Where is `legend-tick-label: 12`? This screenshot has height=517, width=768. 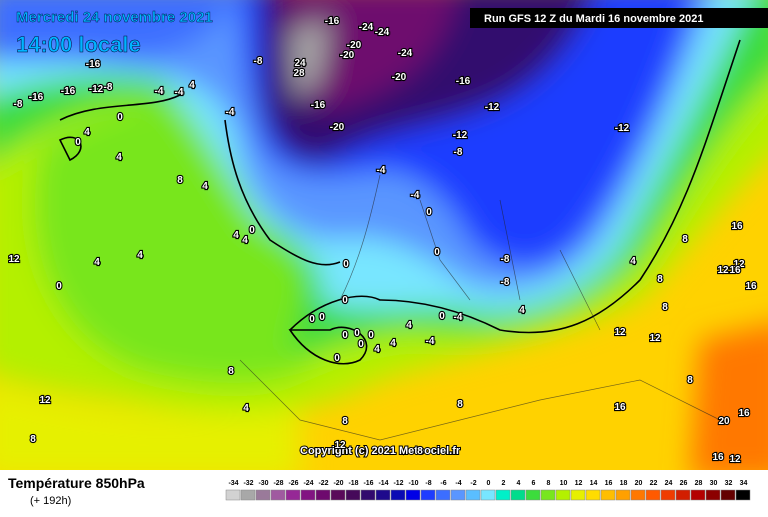 legend-tick-label: 12 is located at coordinates (579, 483).